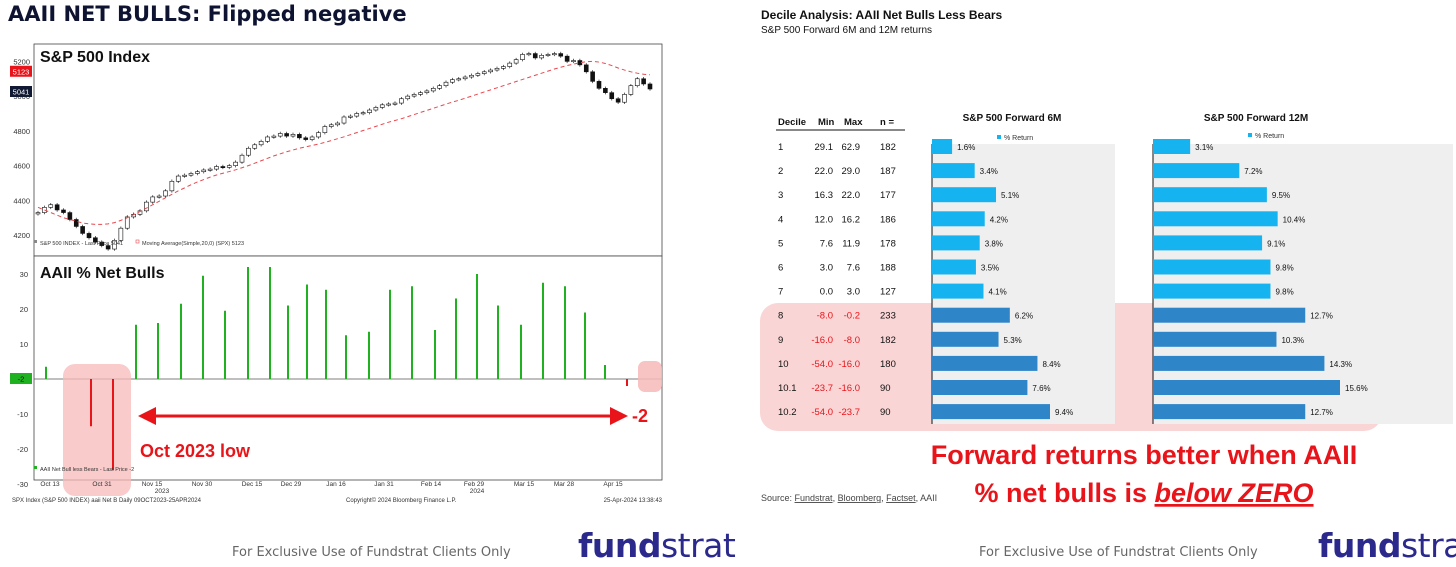  Describe the element at coordinates (787, 388) in the screenshot. I see `table-decile-cell: 10.1` at that location.